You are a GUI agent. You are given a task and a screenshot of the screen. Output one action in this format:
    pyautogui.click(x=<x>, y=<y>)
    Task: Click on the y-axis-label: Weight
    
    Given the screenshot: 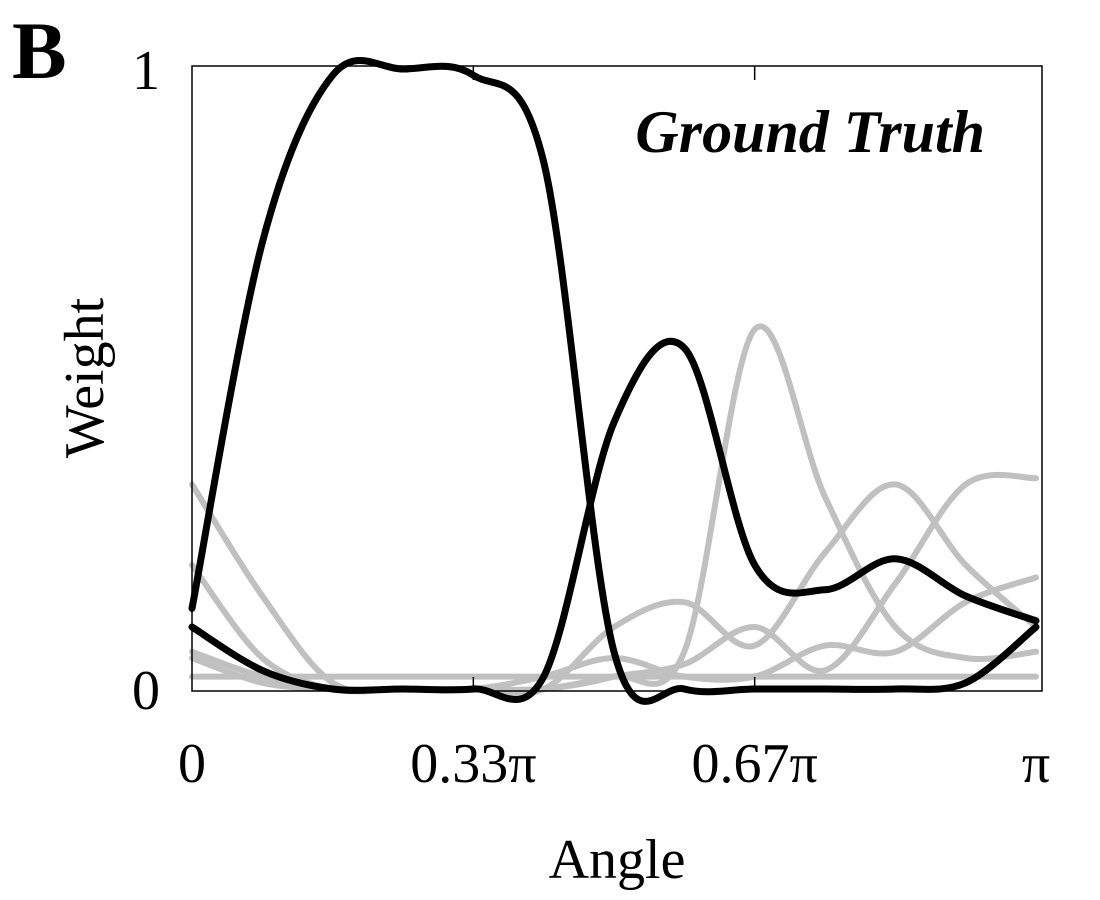 What is the action you would take?
    pyautogui.click(x=85, y=377)
    